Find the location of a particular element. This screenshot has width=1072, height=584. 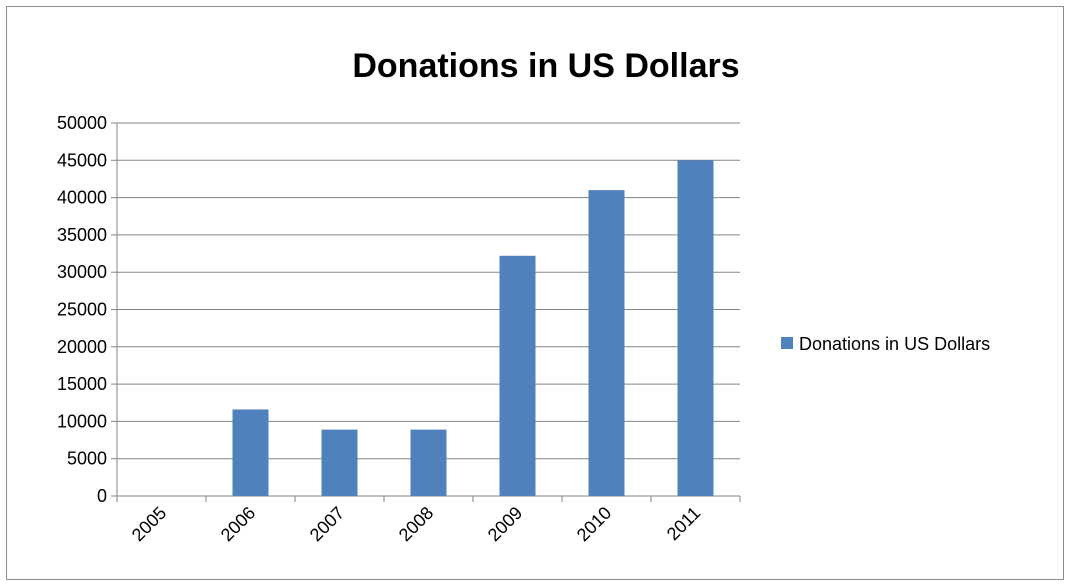

y-tick-label: 50000 is located at coordinates (82, 123).